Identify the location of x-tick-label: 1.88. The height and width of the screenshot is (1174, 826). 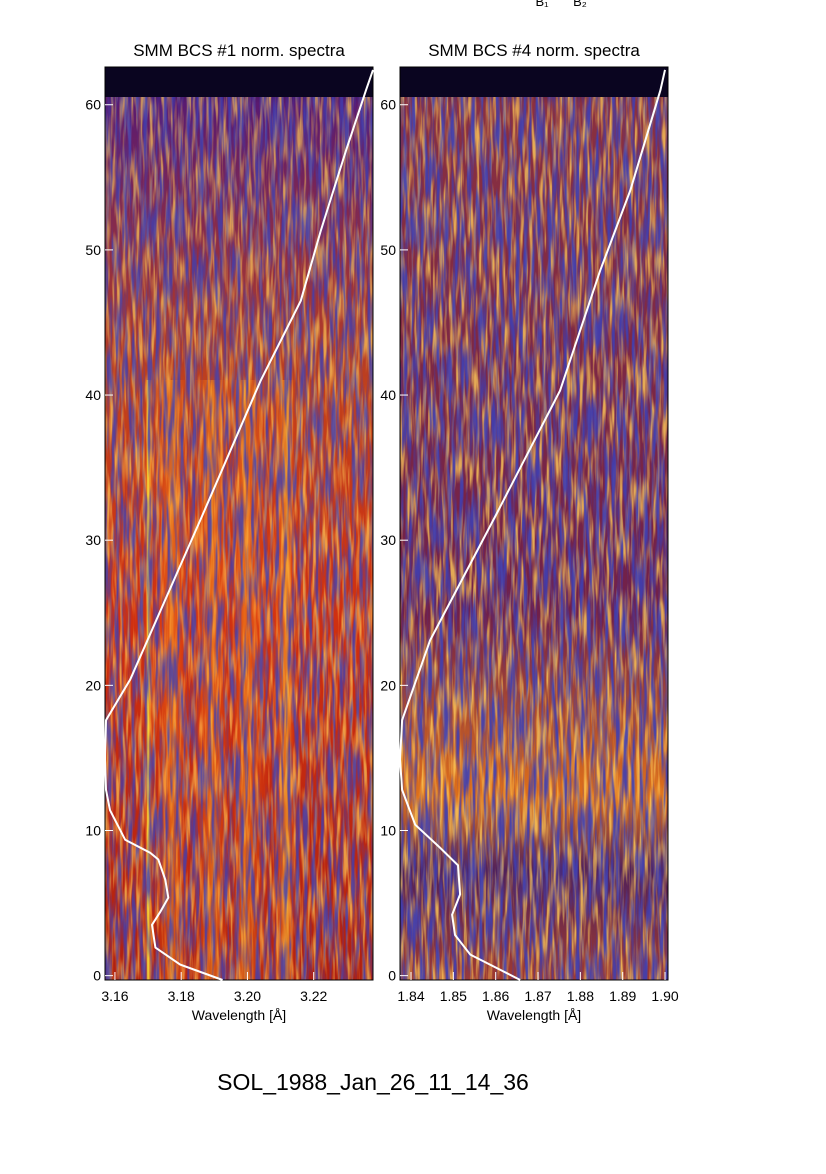
(580, 996).